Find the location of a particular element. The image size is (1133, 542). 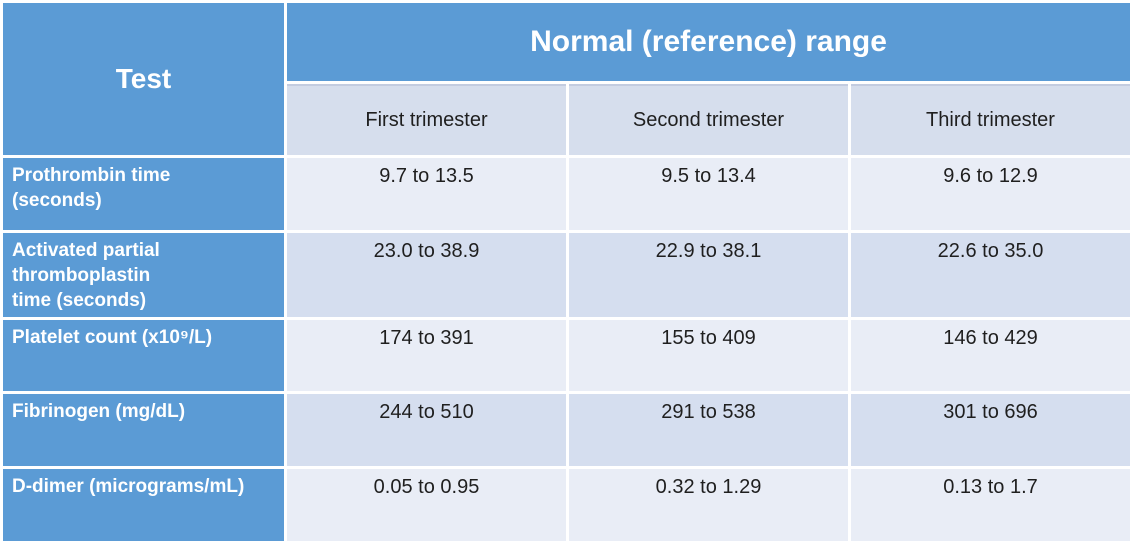

cell-value: 174 to 391 is located at coordinates (426, 356).